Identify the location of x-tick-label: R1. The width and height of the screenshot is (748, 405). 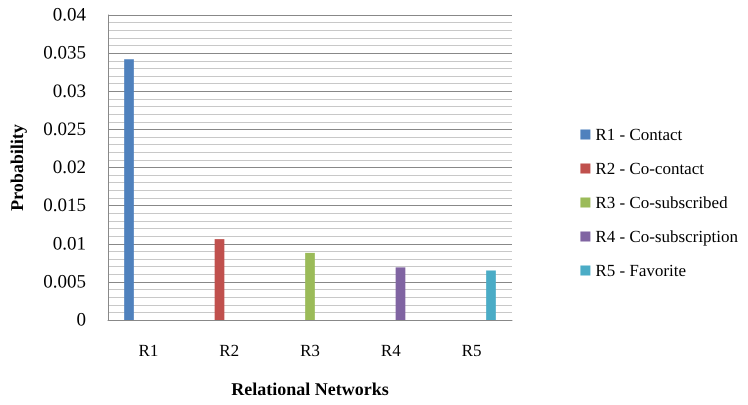
(148, 350).